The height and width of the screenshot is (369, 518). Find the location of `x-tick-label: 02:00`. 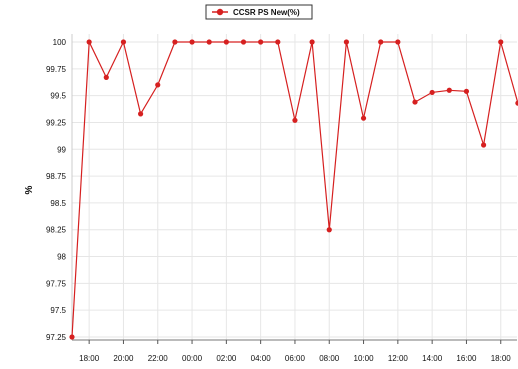

x-tick-label: 02:00 is located at coordinates (226, 358).